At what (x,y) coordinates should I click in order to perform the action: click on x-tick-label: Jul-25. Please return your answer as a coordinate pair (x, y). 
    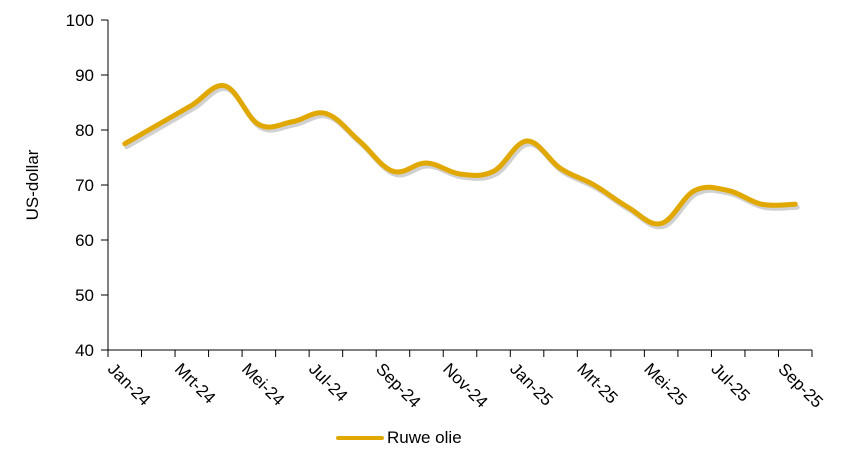
    Looking at the image, I should click on (730, 382).